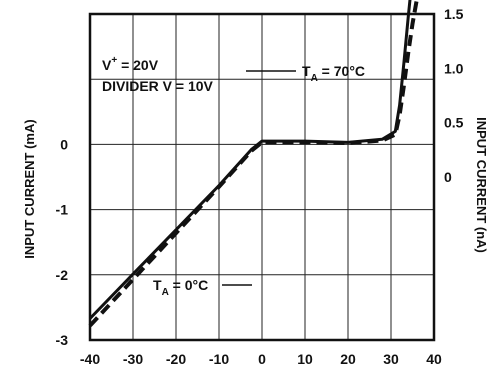  What do you see at coordinates (481, 185) in the screenshot?
I see `y-axis-title-right: INPUT CURRENT (nA)` at bounding box center [481, 185].